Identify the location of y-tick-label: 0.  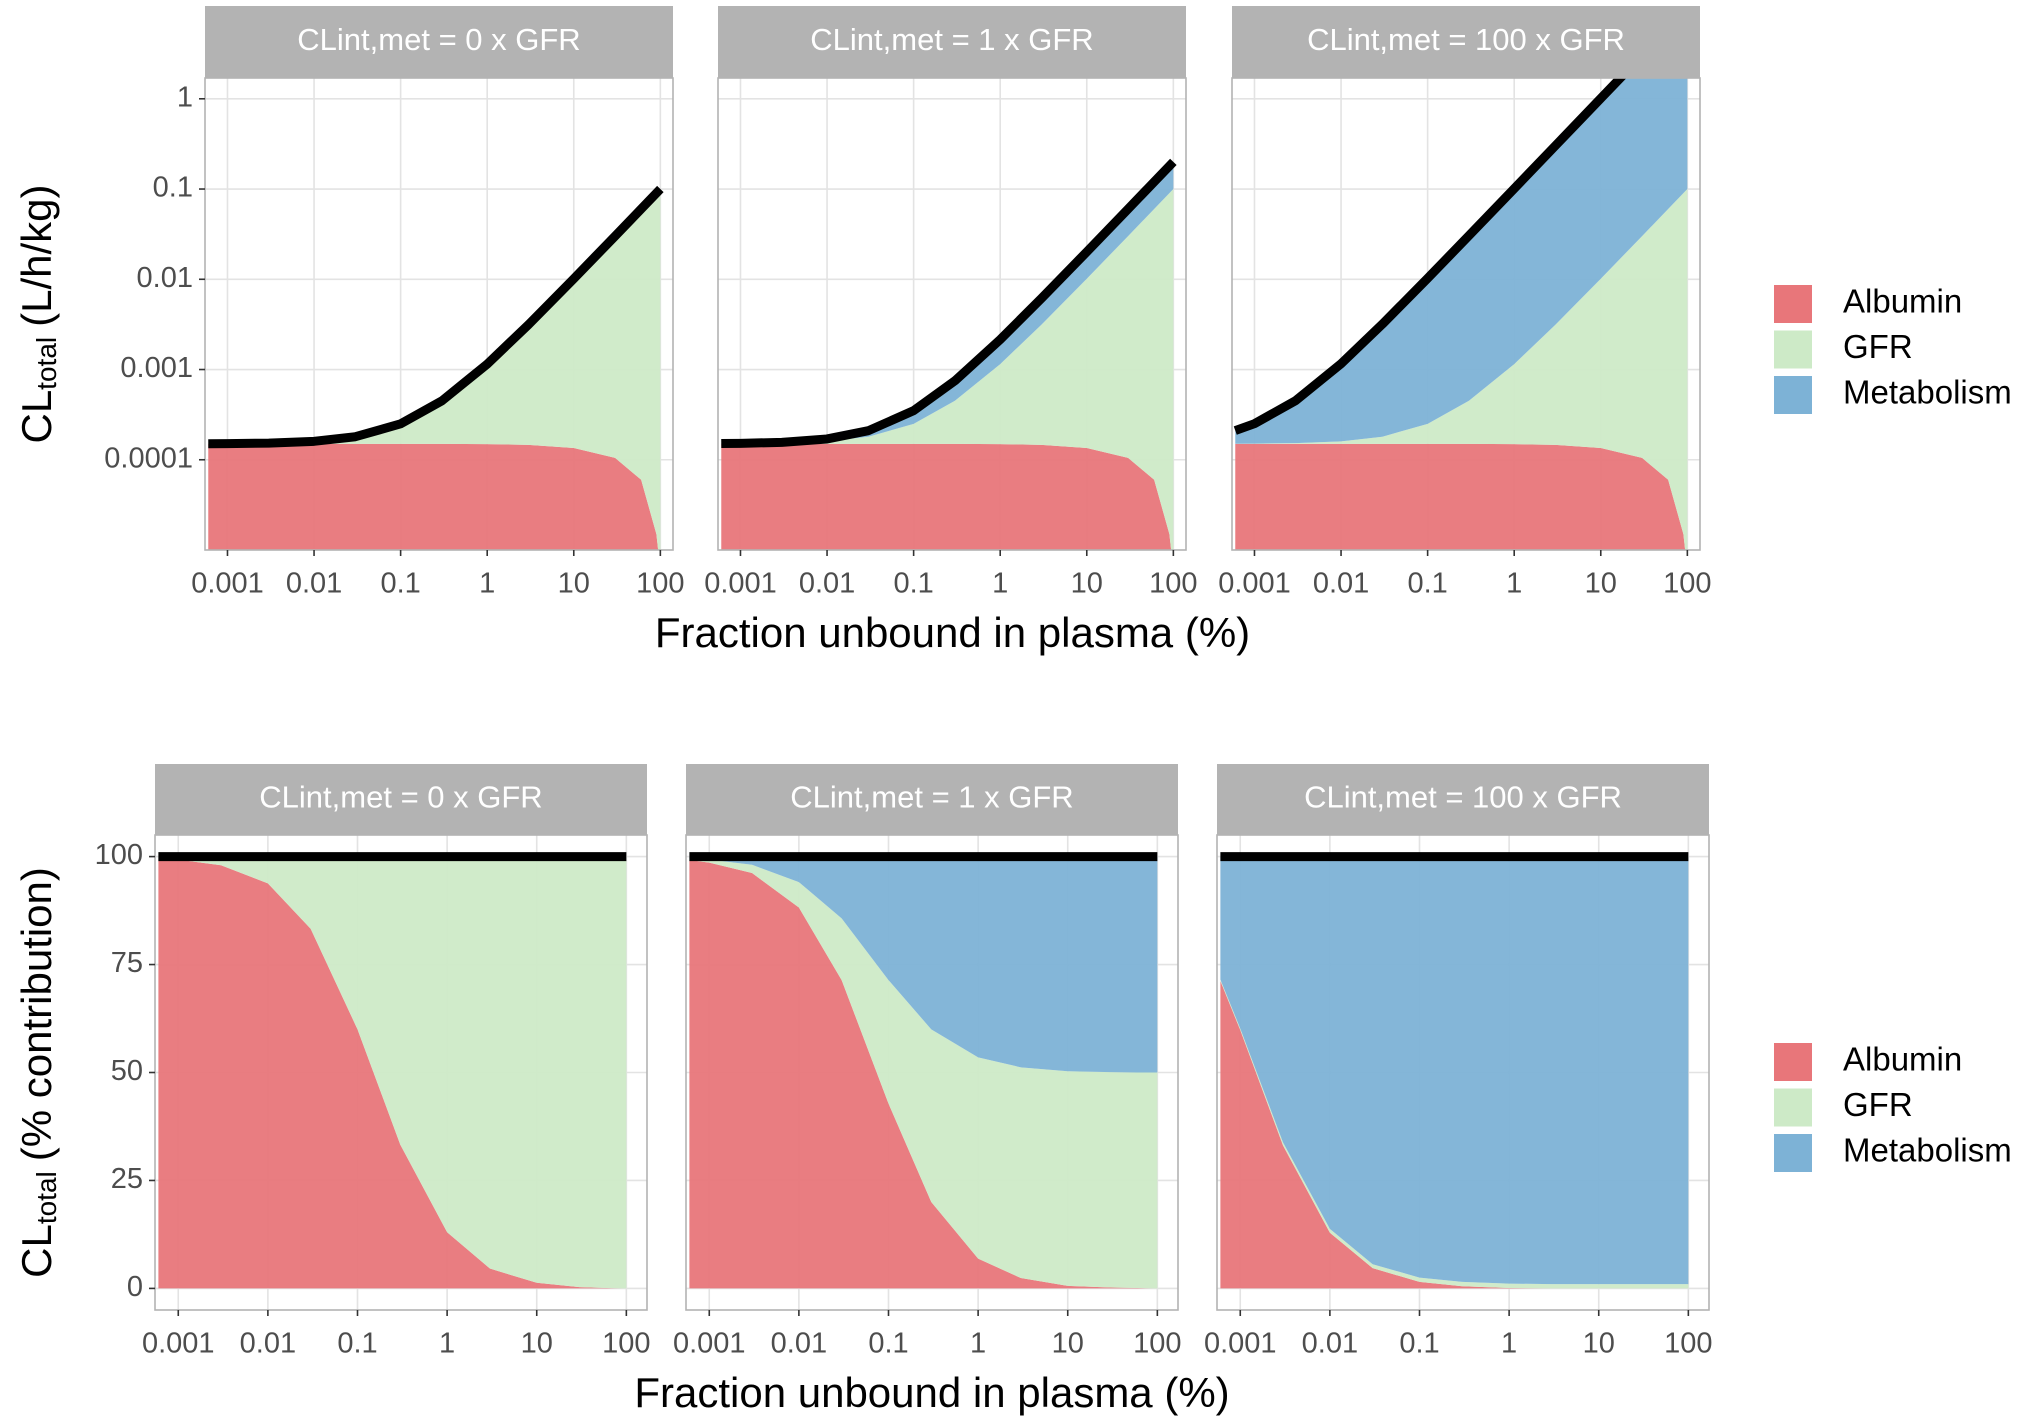
(135, 1287).